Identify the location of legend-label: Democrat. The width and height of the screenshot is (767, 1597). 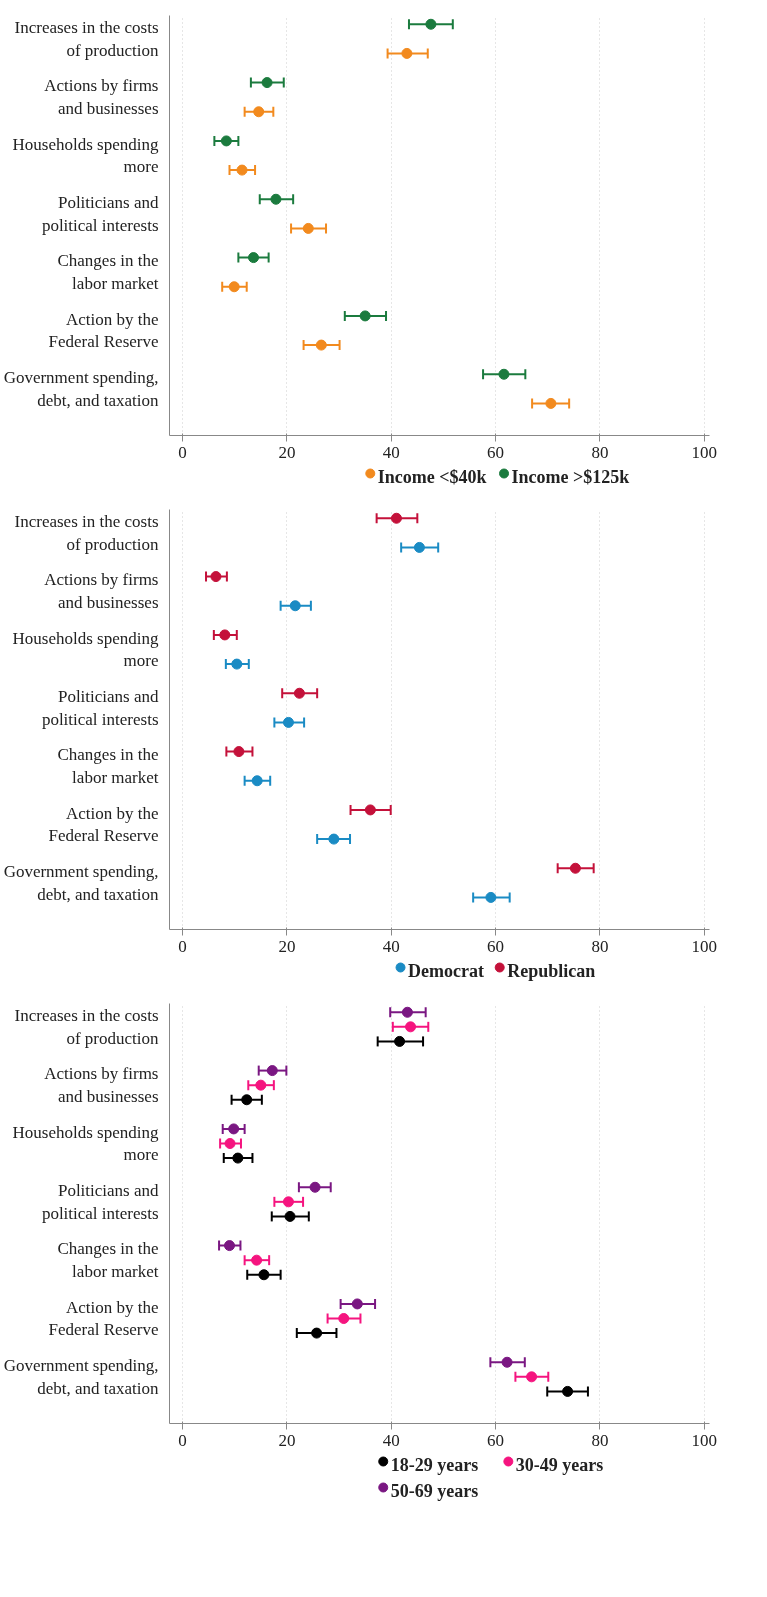
(446, 970).